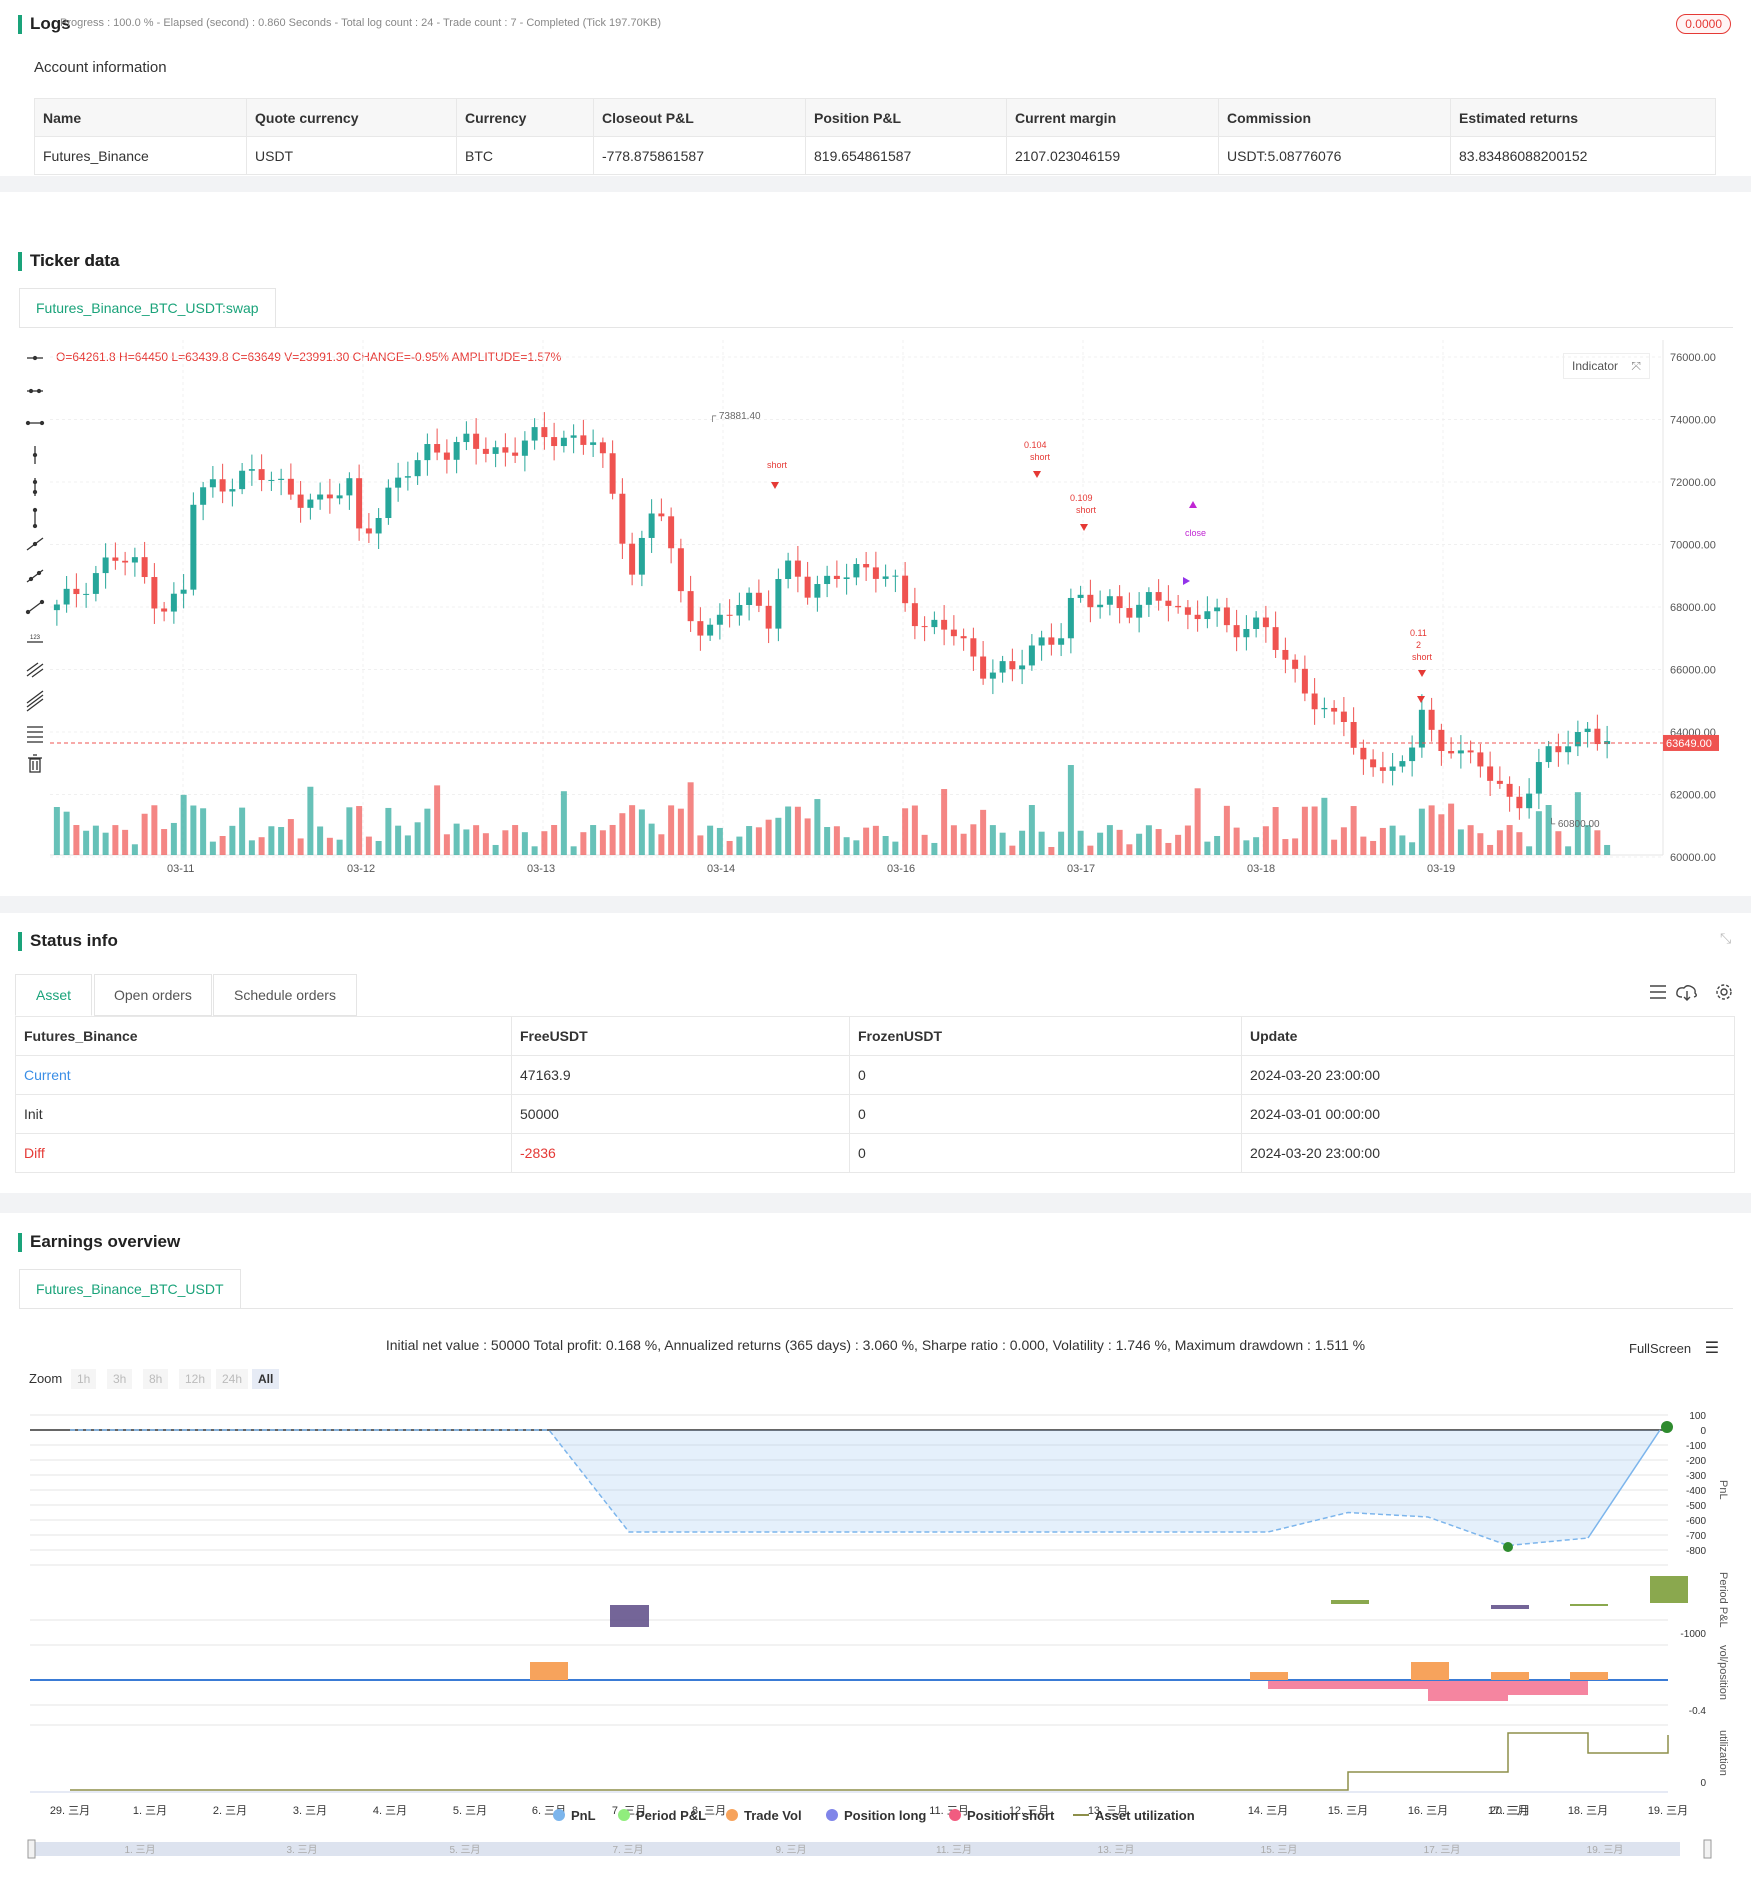 The image size is (1751, 1889). What do you see at coordinates (35, 358) in the screenshot?
I see `horizontal-line-icon` at bounding box center [35, 358].